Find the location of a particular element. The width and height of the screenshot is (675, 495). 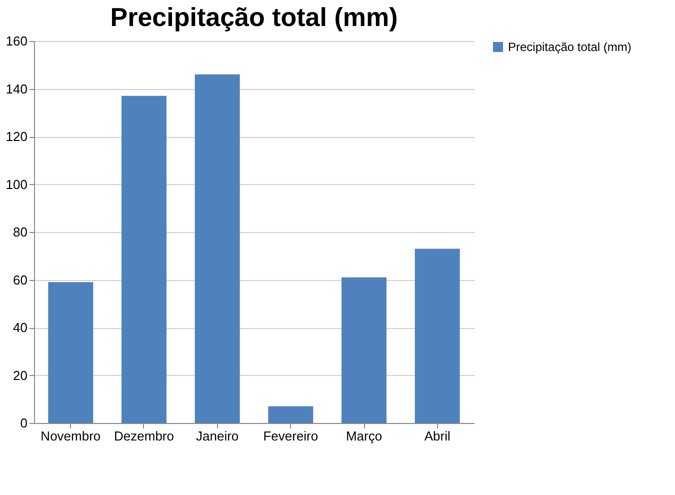

y-tick-label: 160 is located at coordinates (17, 41).